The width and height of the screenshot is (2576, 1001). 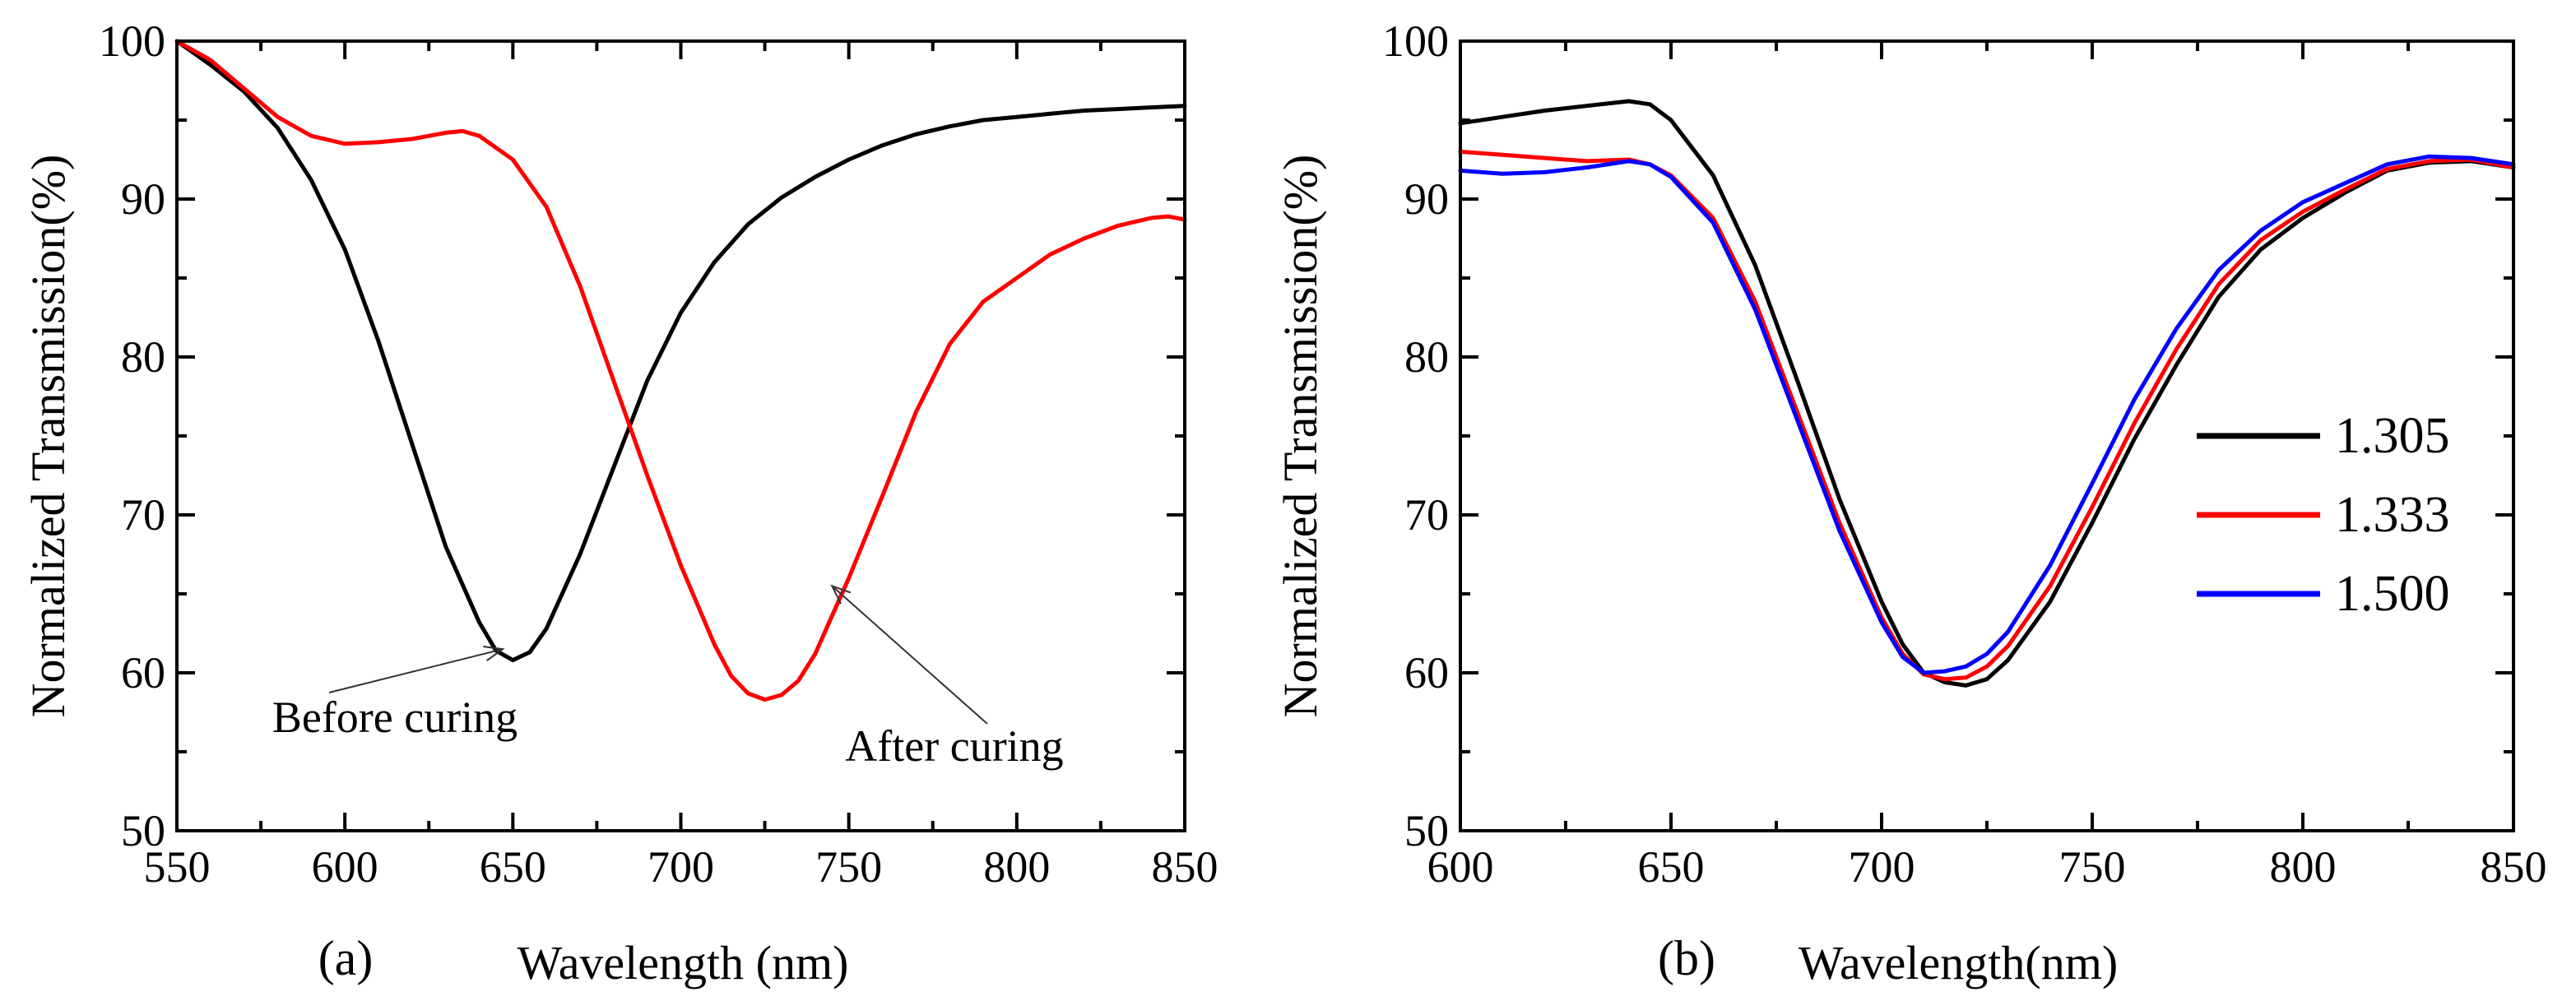 I want to click on panel-b-legend: 1.305 1.333 1.500, so click(x=2323, y=515).